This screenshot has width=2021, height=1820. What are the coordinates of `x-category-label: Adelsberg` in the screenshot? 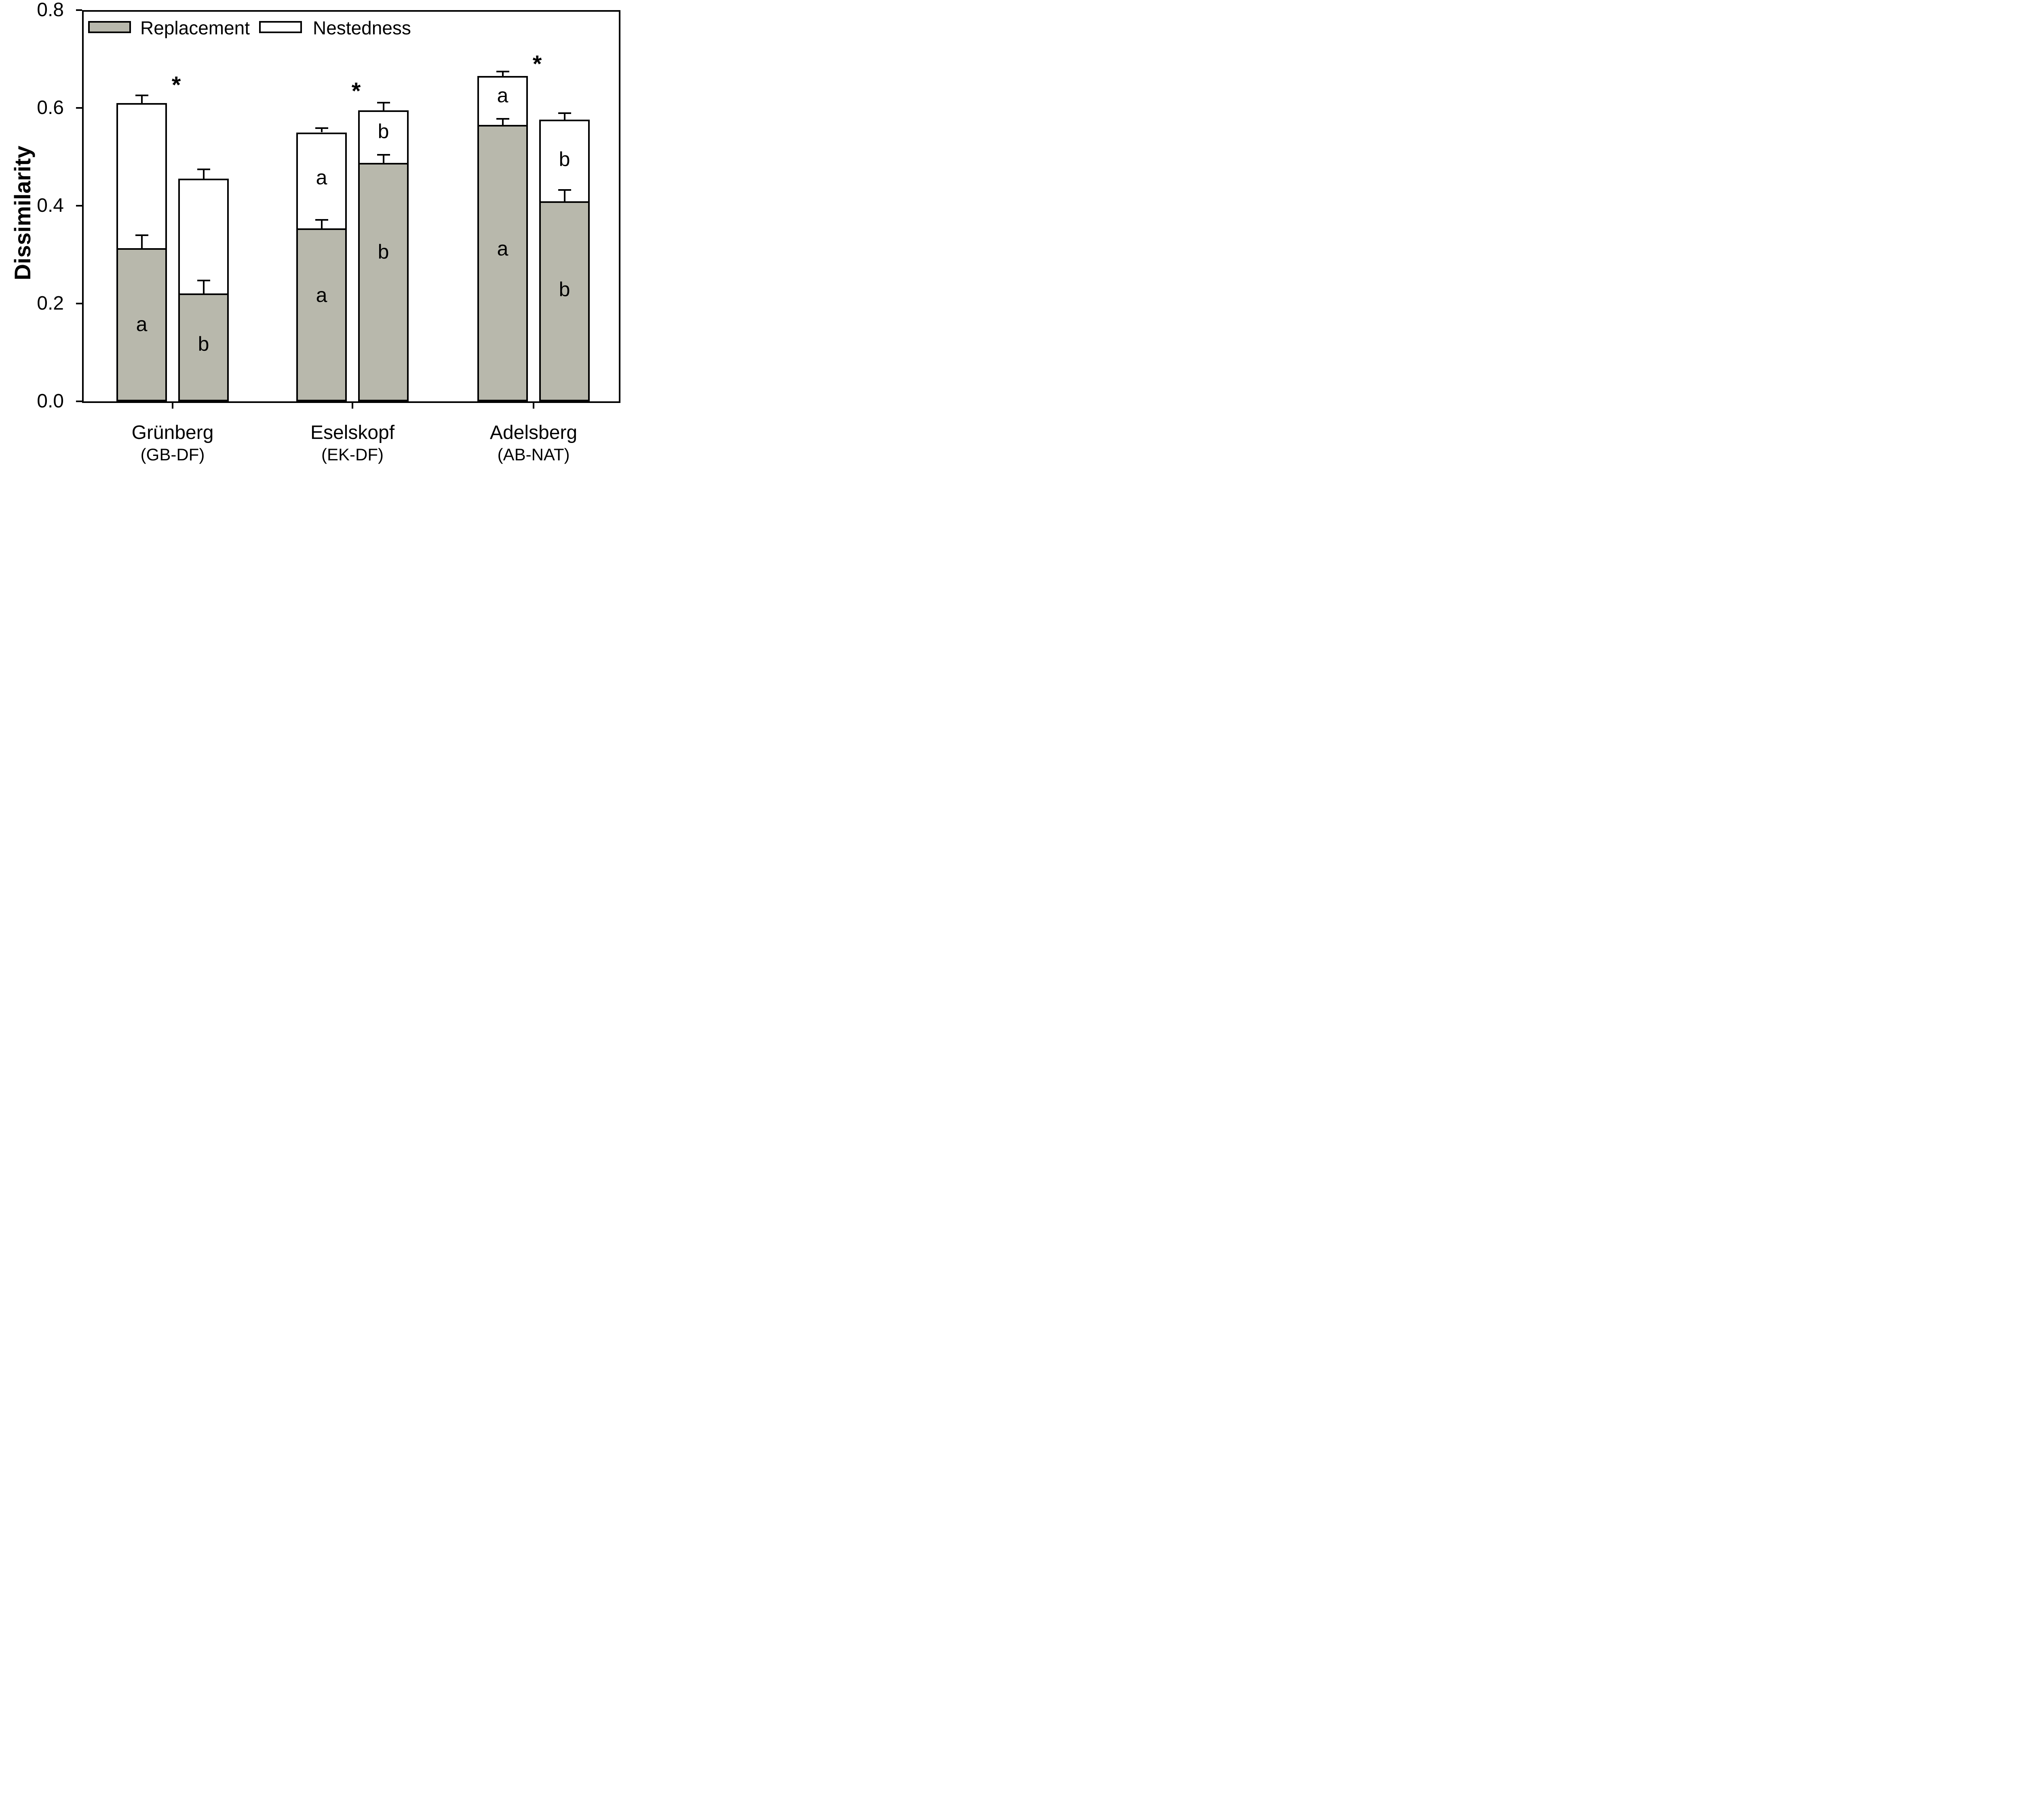 It's located at (534, 432).